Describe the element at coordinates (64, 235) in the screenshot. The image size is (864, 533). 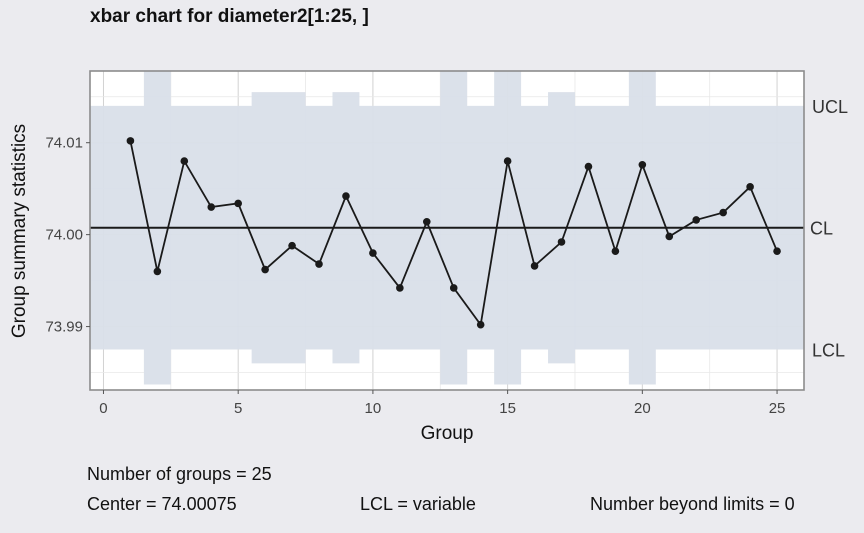
I see `y-tick-label: 74.00` at that location.